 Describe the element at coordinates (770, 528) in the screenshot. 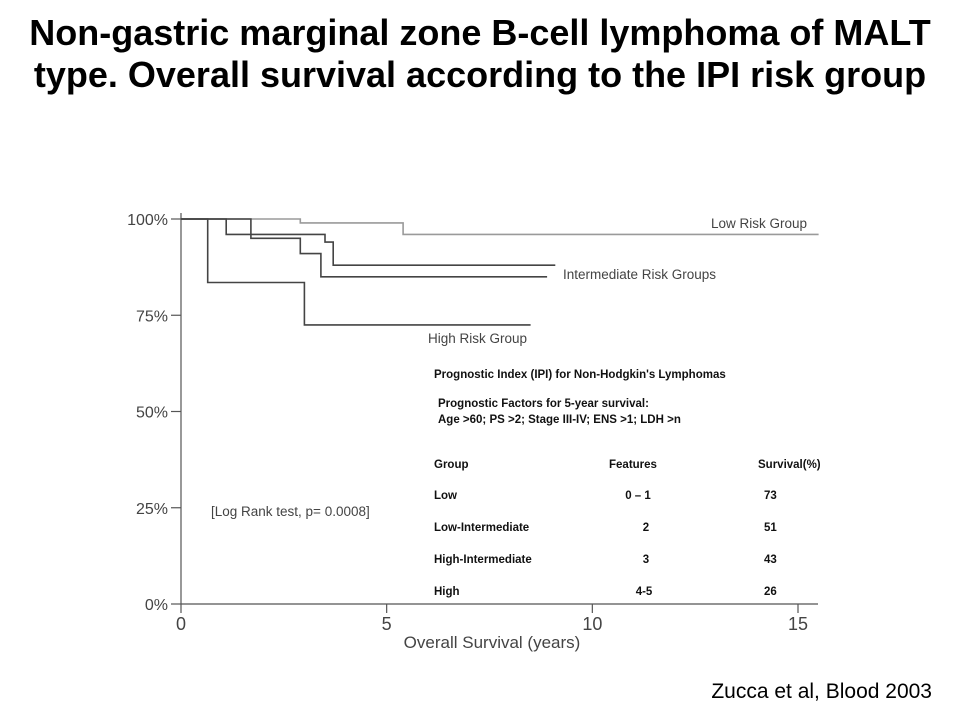

I see `ipi-cell-survival: 51` at that location.